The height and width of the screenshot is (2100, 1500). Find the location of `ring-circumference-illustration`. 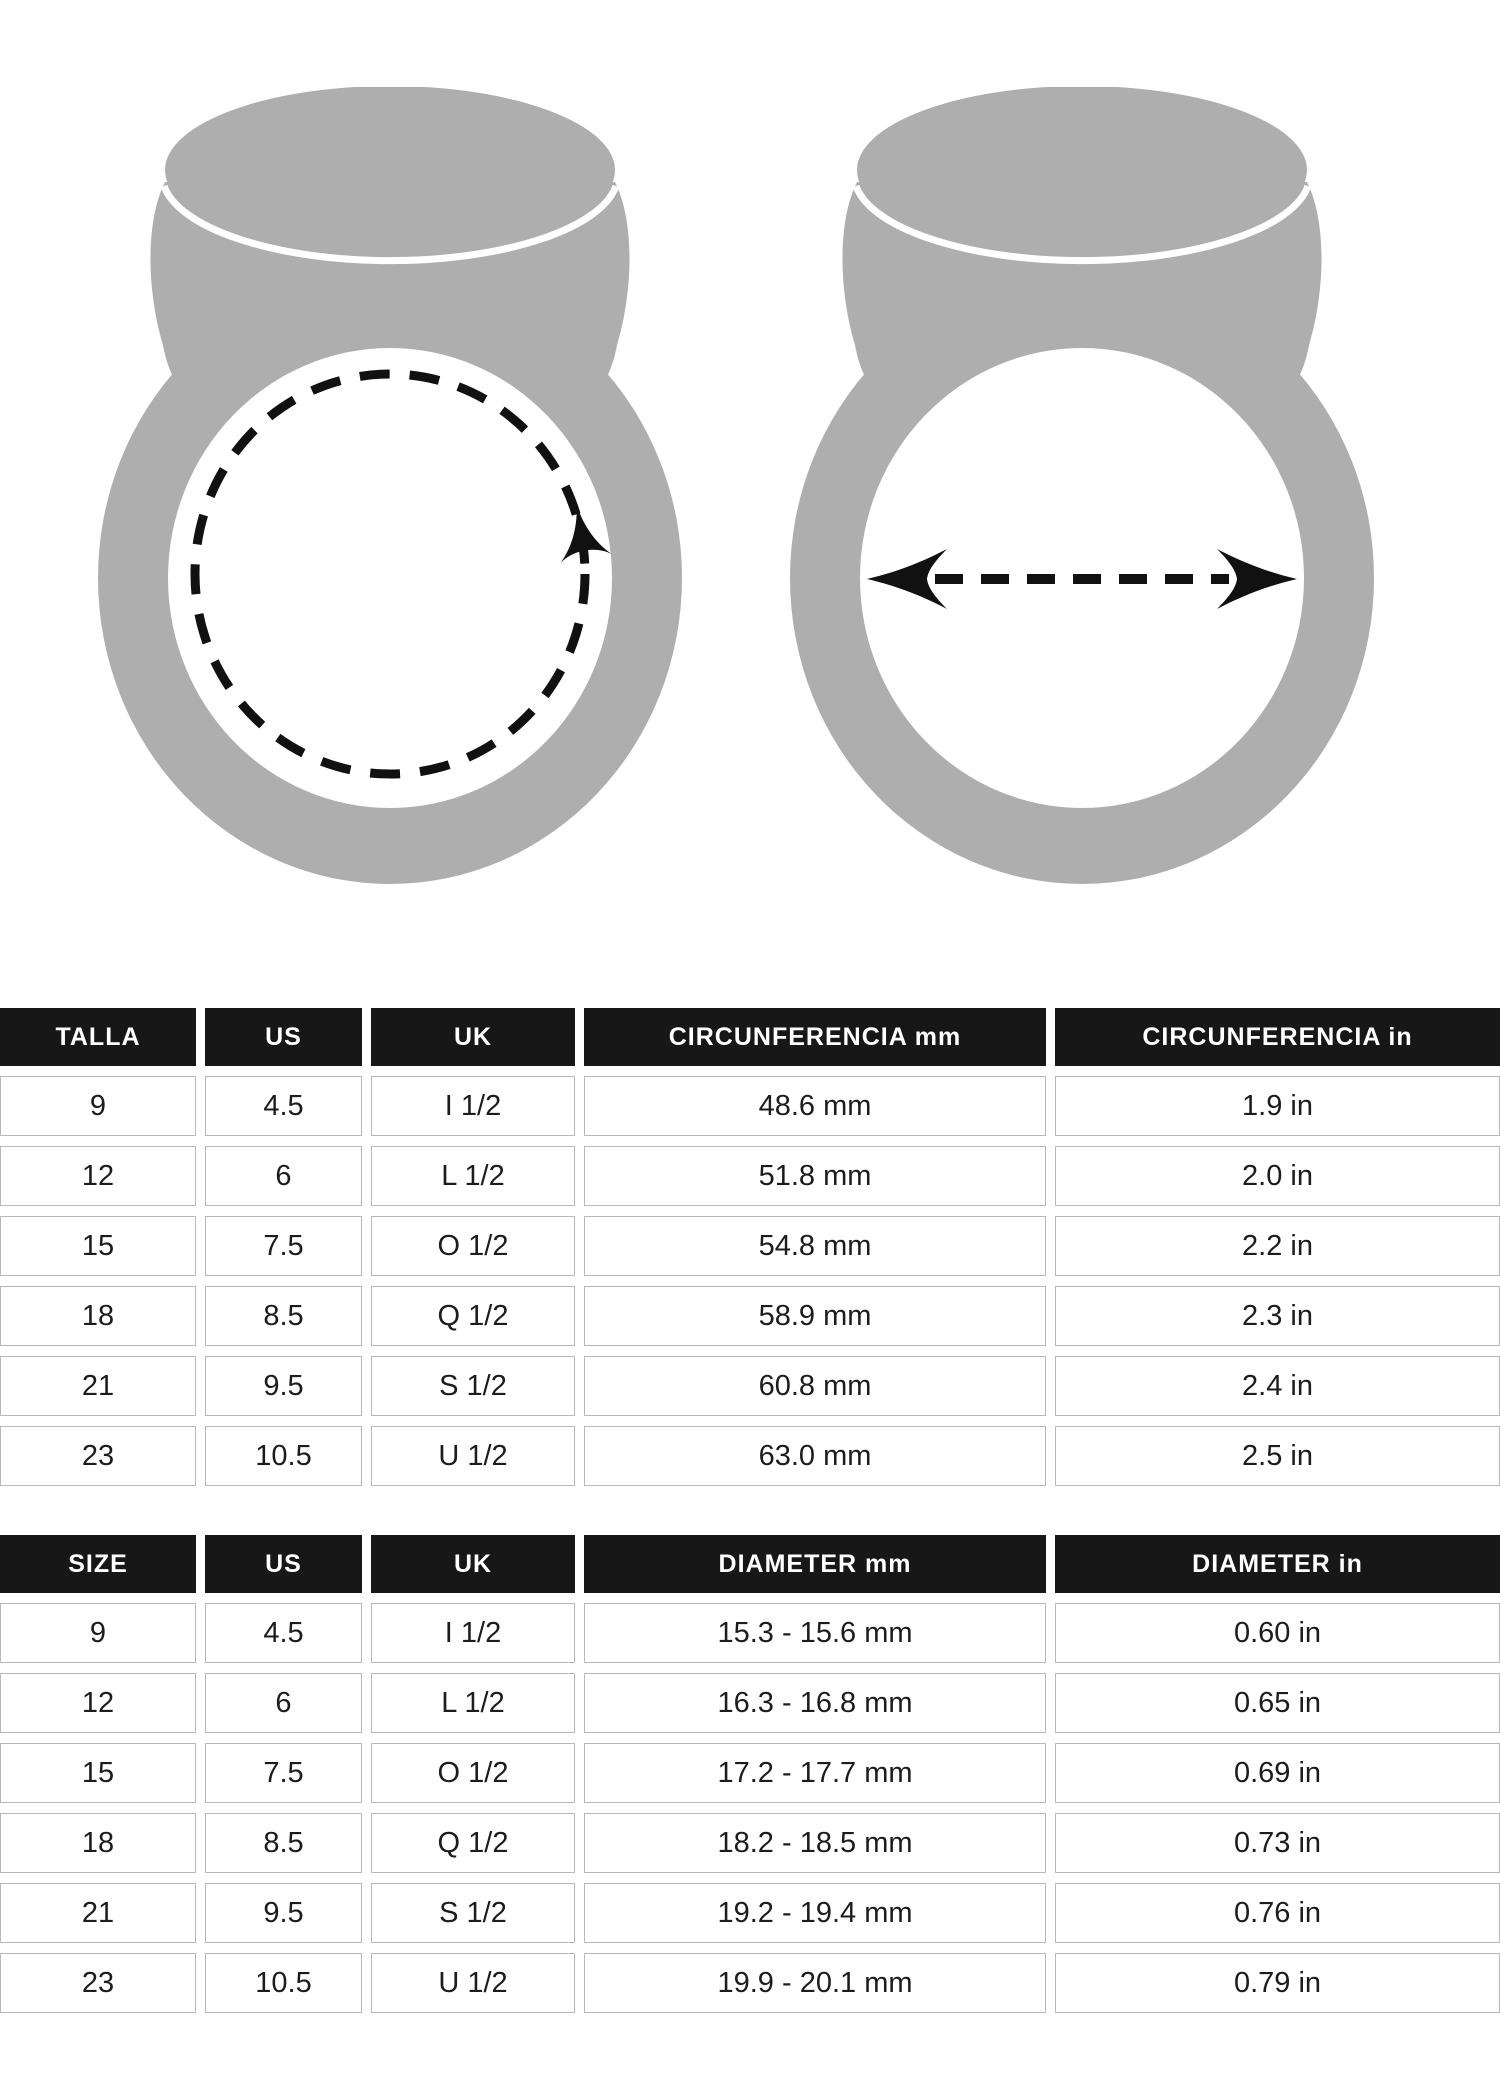

ring-circumference-illustration is located at coordinates (390, 485).